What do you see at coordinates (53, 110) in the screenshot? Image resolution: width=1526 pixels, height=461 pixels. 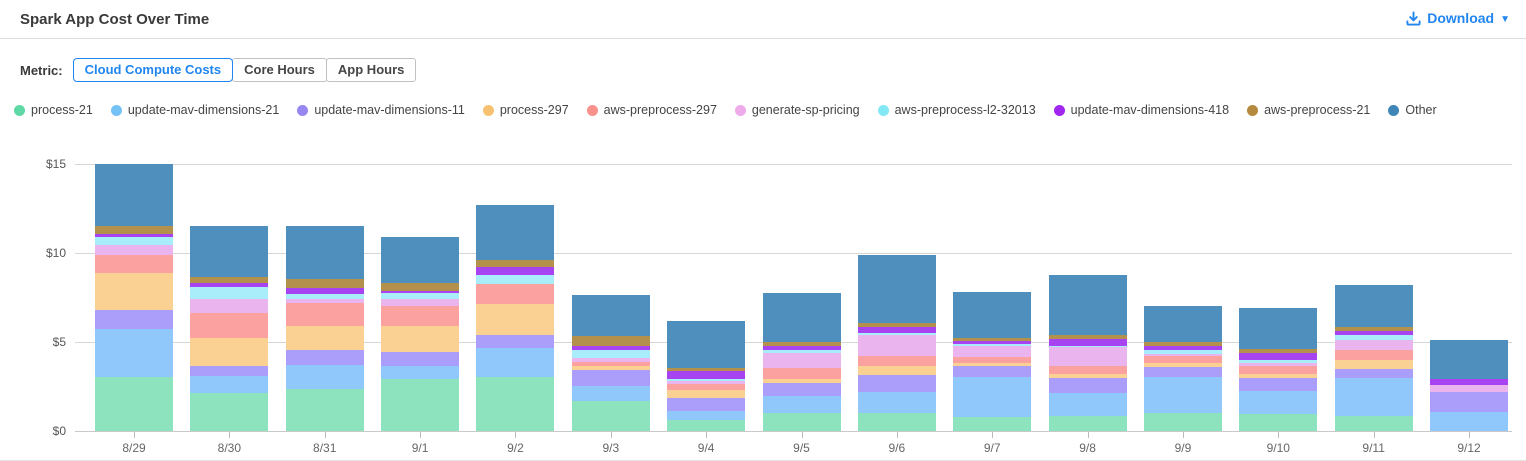 I see `legend-item-process-21: process-21` at bounding box center [53, 110].